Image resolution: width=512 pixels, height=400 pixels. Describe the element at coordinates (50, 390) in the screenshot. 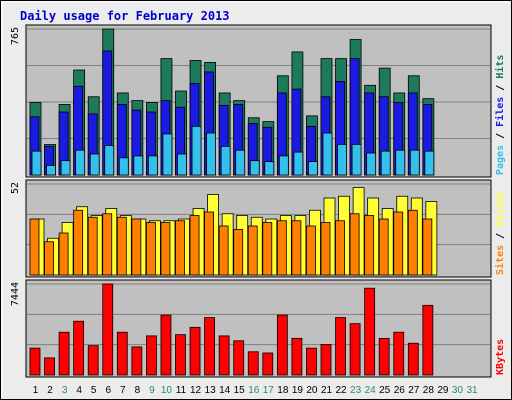

I see `day-label-2: 2` at that location.